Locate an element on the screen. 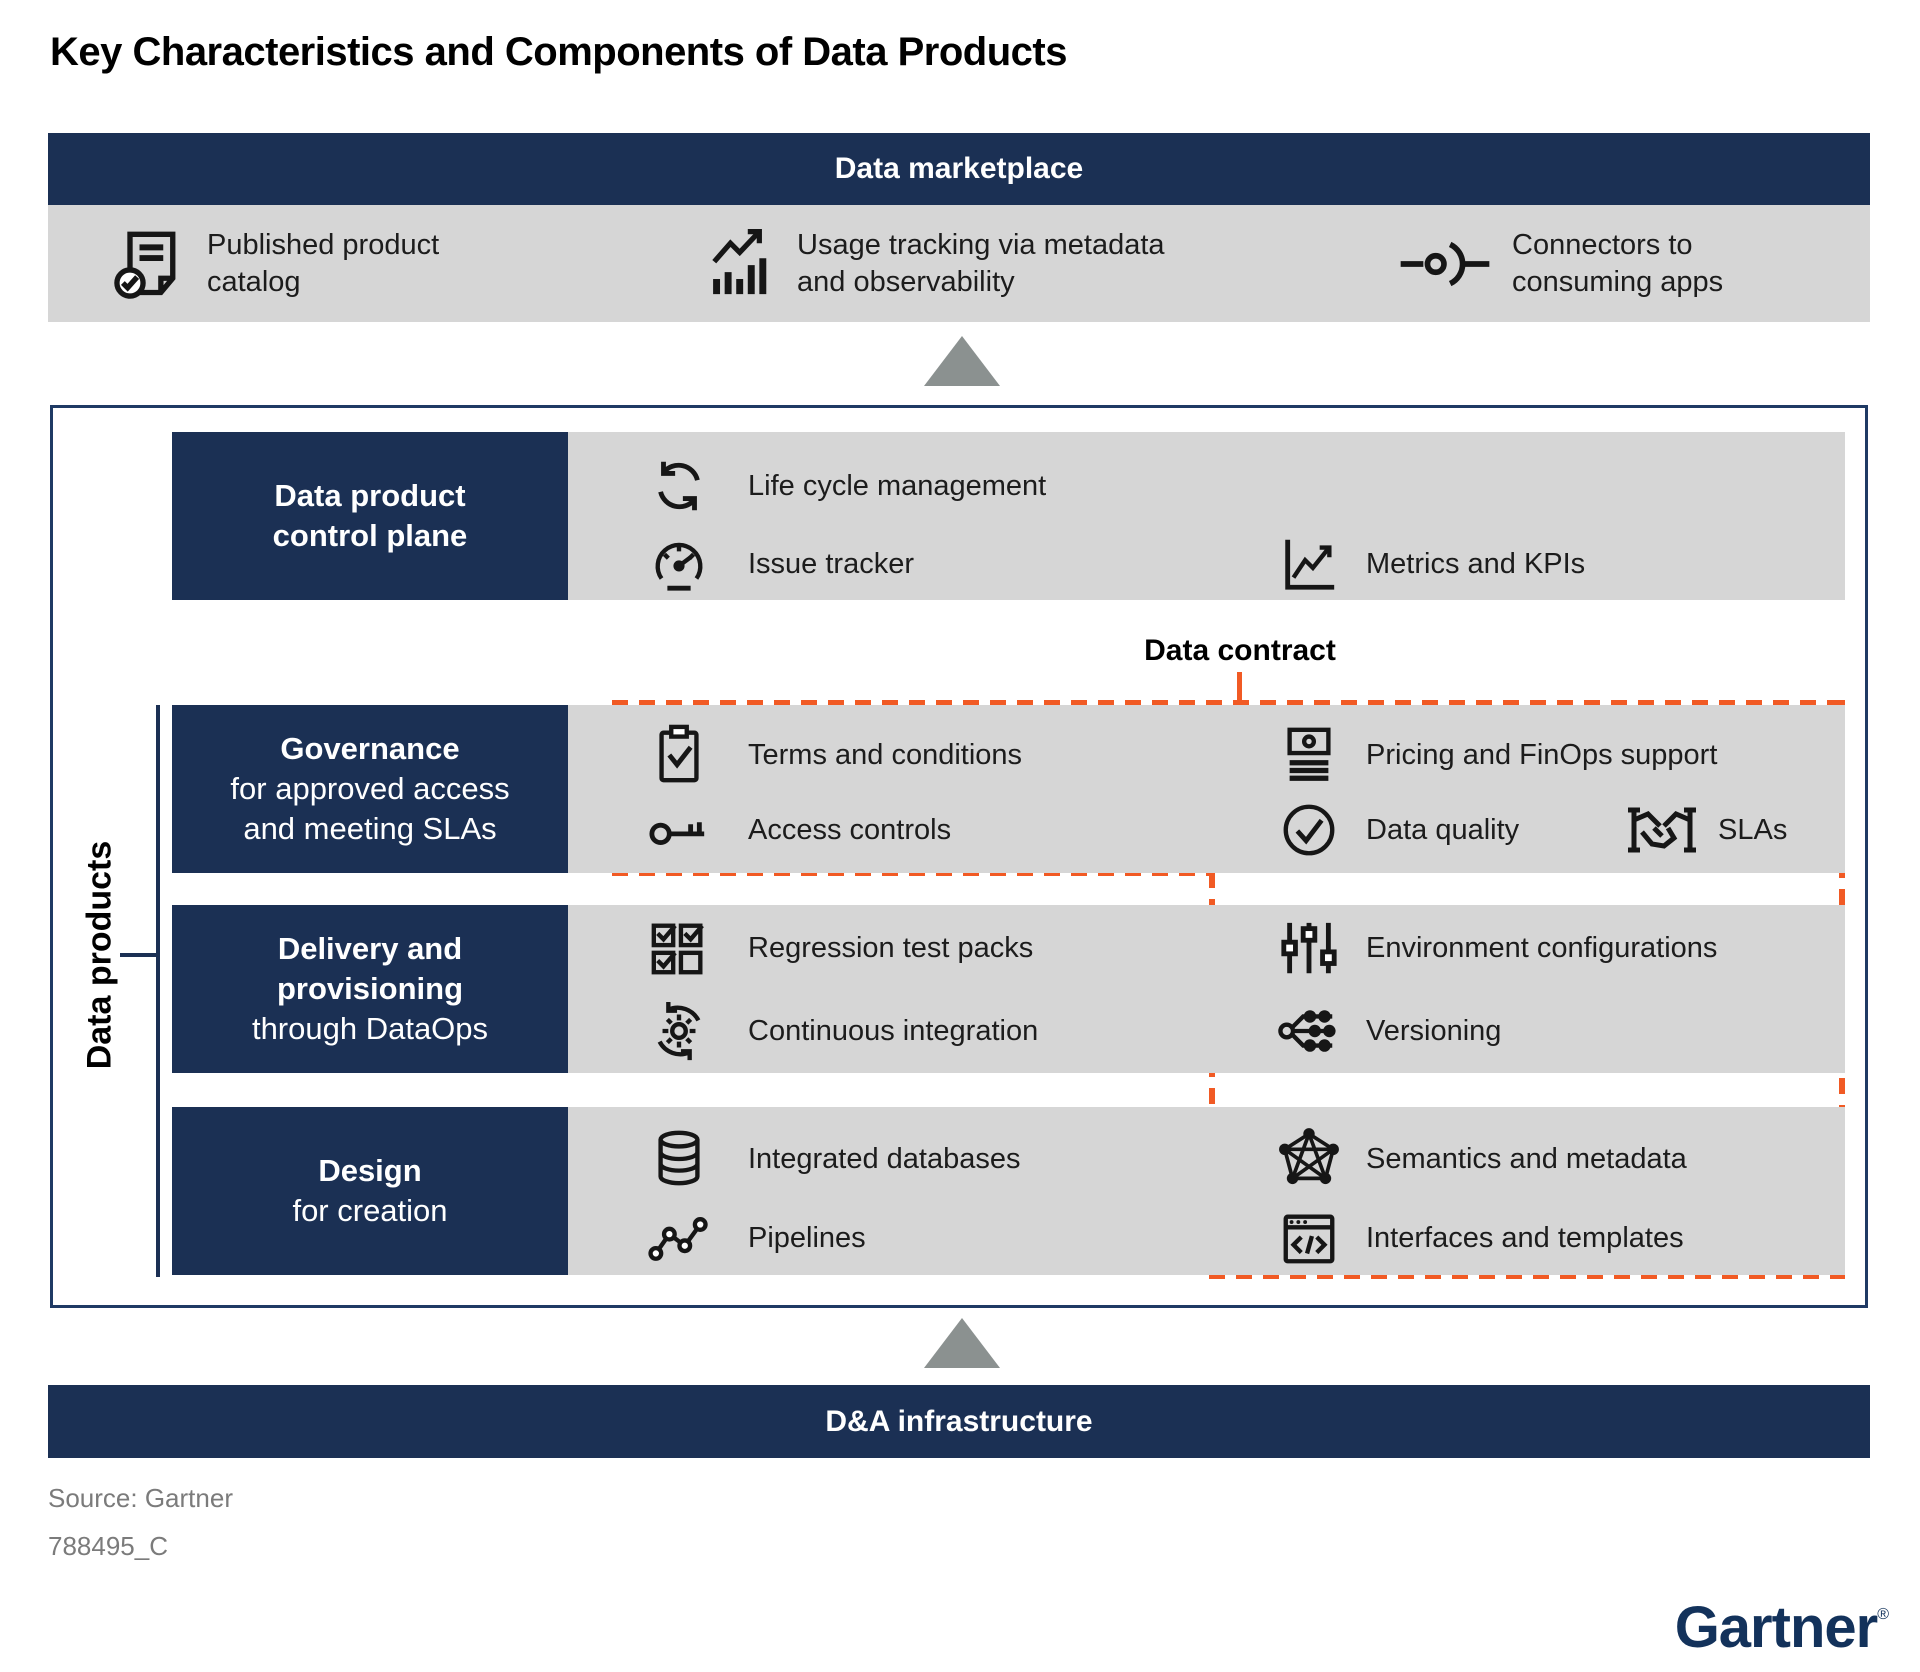  item-issue-tracker: Issue tracker is located at coordinates (781, 564).